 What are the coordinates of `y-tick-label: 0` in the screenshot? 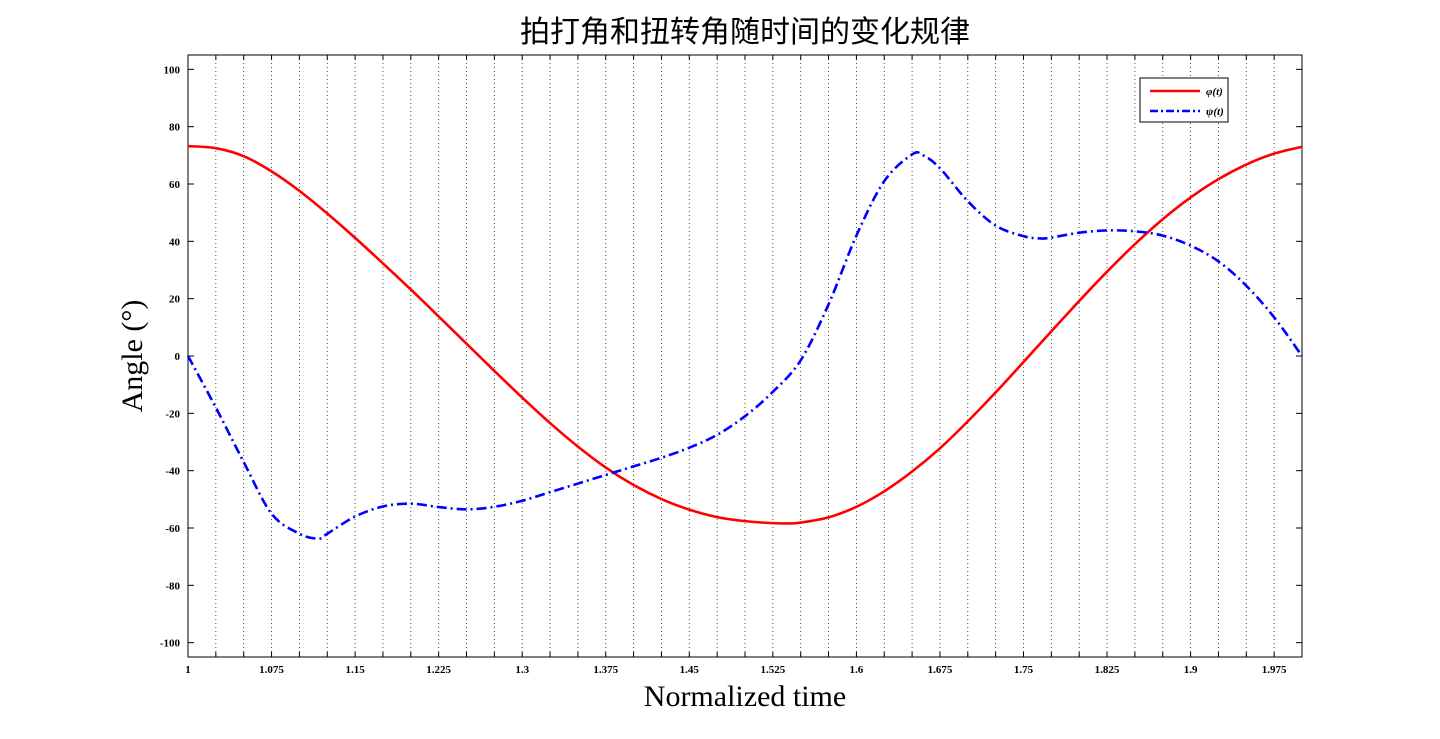 It's located at (178, 357).